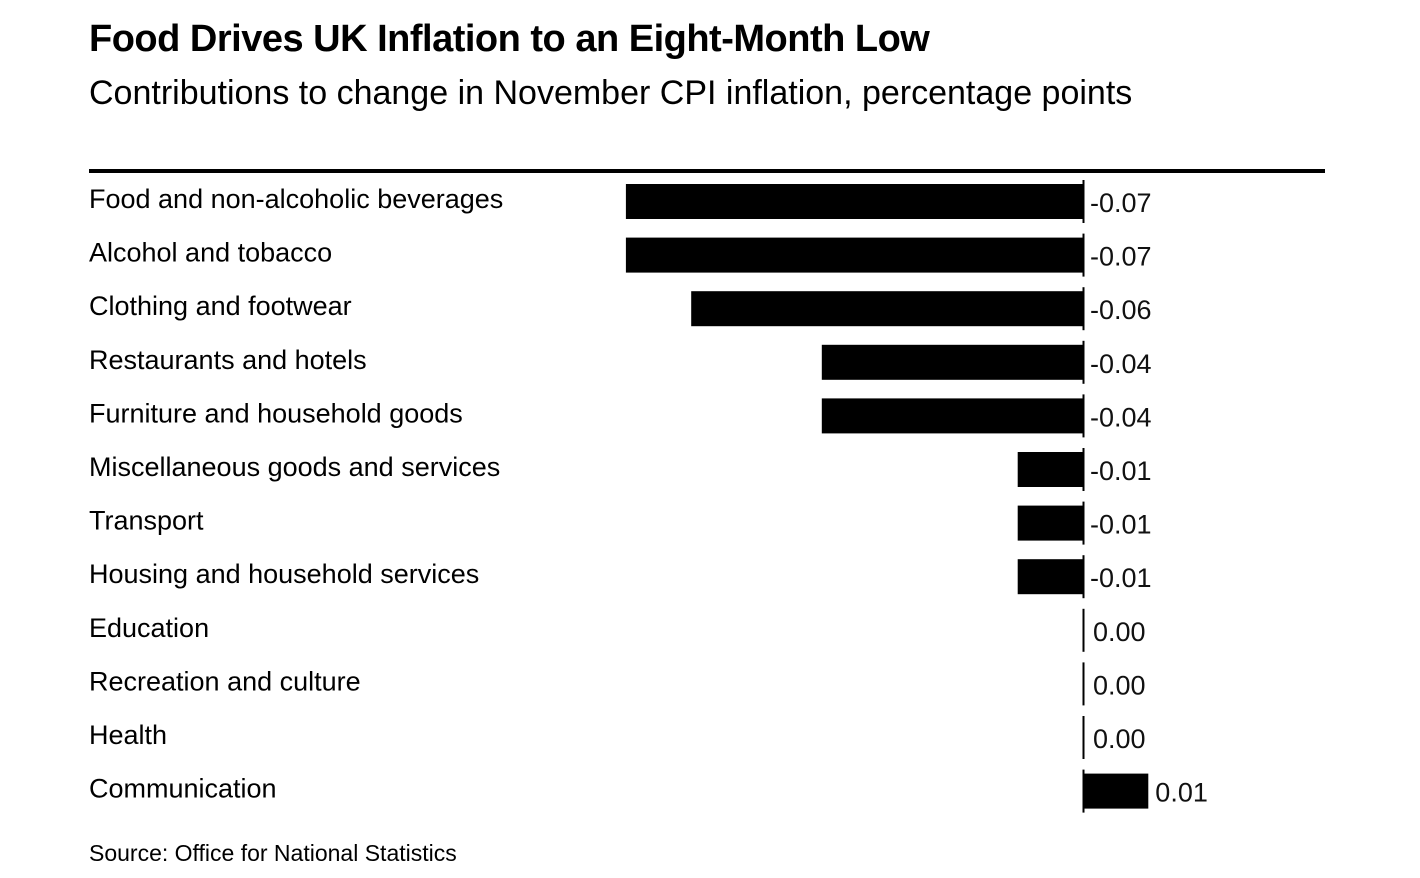  What do you see at coordinates (296, 199) in the screenshot?
I see `category-label: Food and non-alcoholic beverages` at bounding box center [296, 199].